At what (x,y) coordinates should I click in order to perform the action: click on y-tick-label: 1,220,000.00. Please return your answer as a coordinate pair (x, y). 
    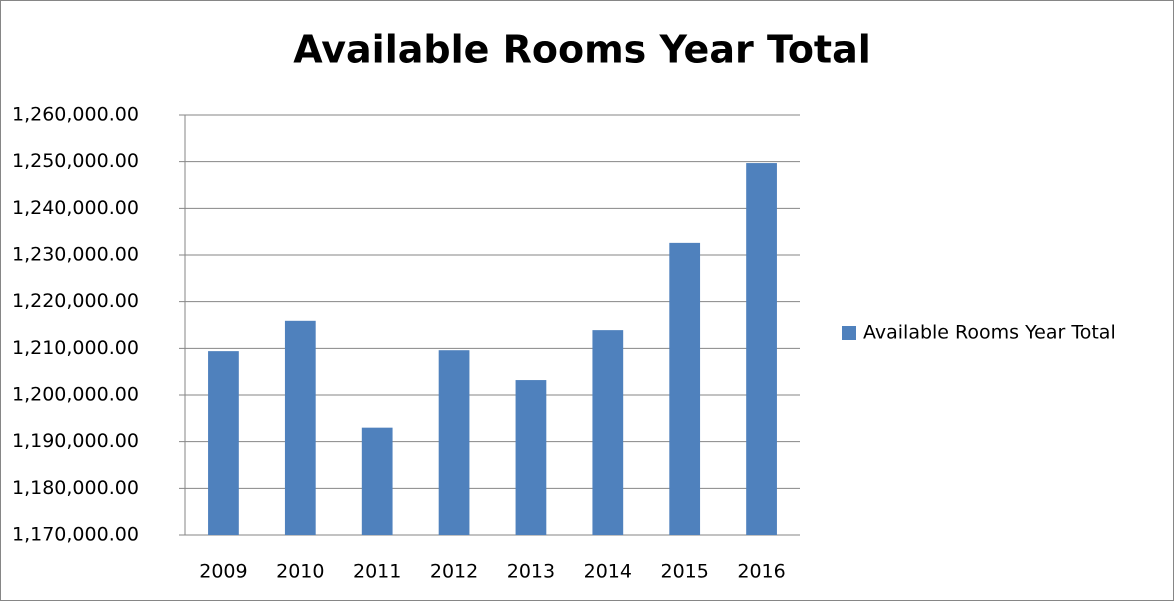
    Looking at the image, I should click on (75, 301).